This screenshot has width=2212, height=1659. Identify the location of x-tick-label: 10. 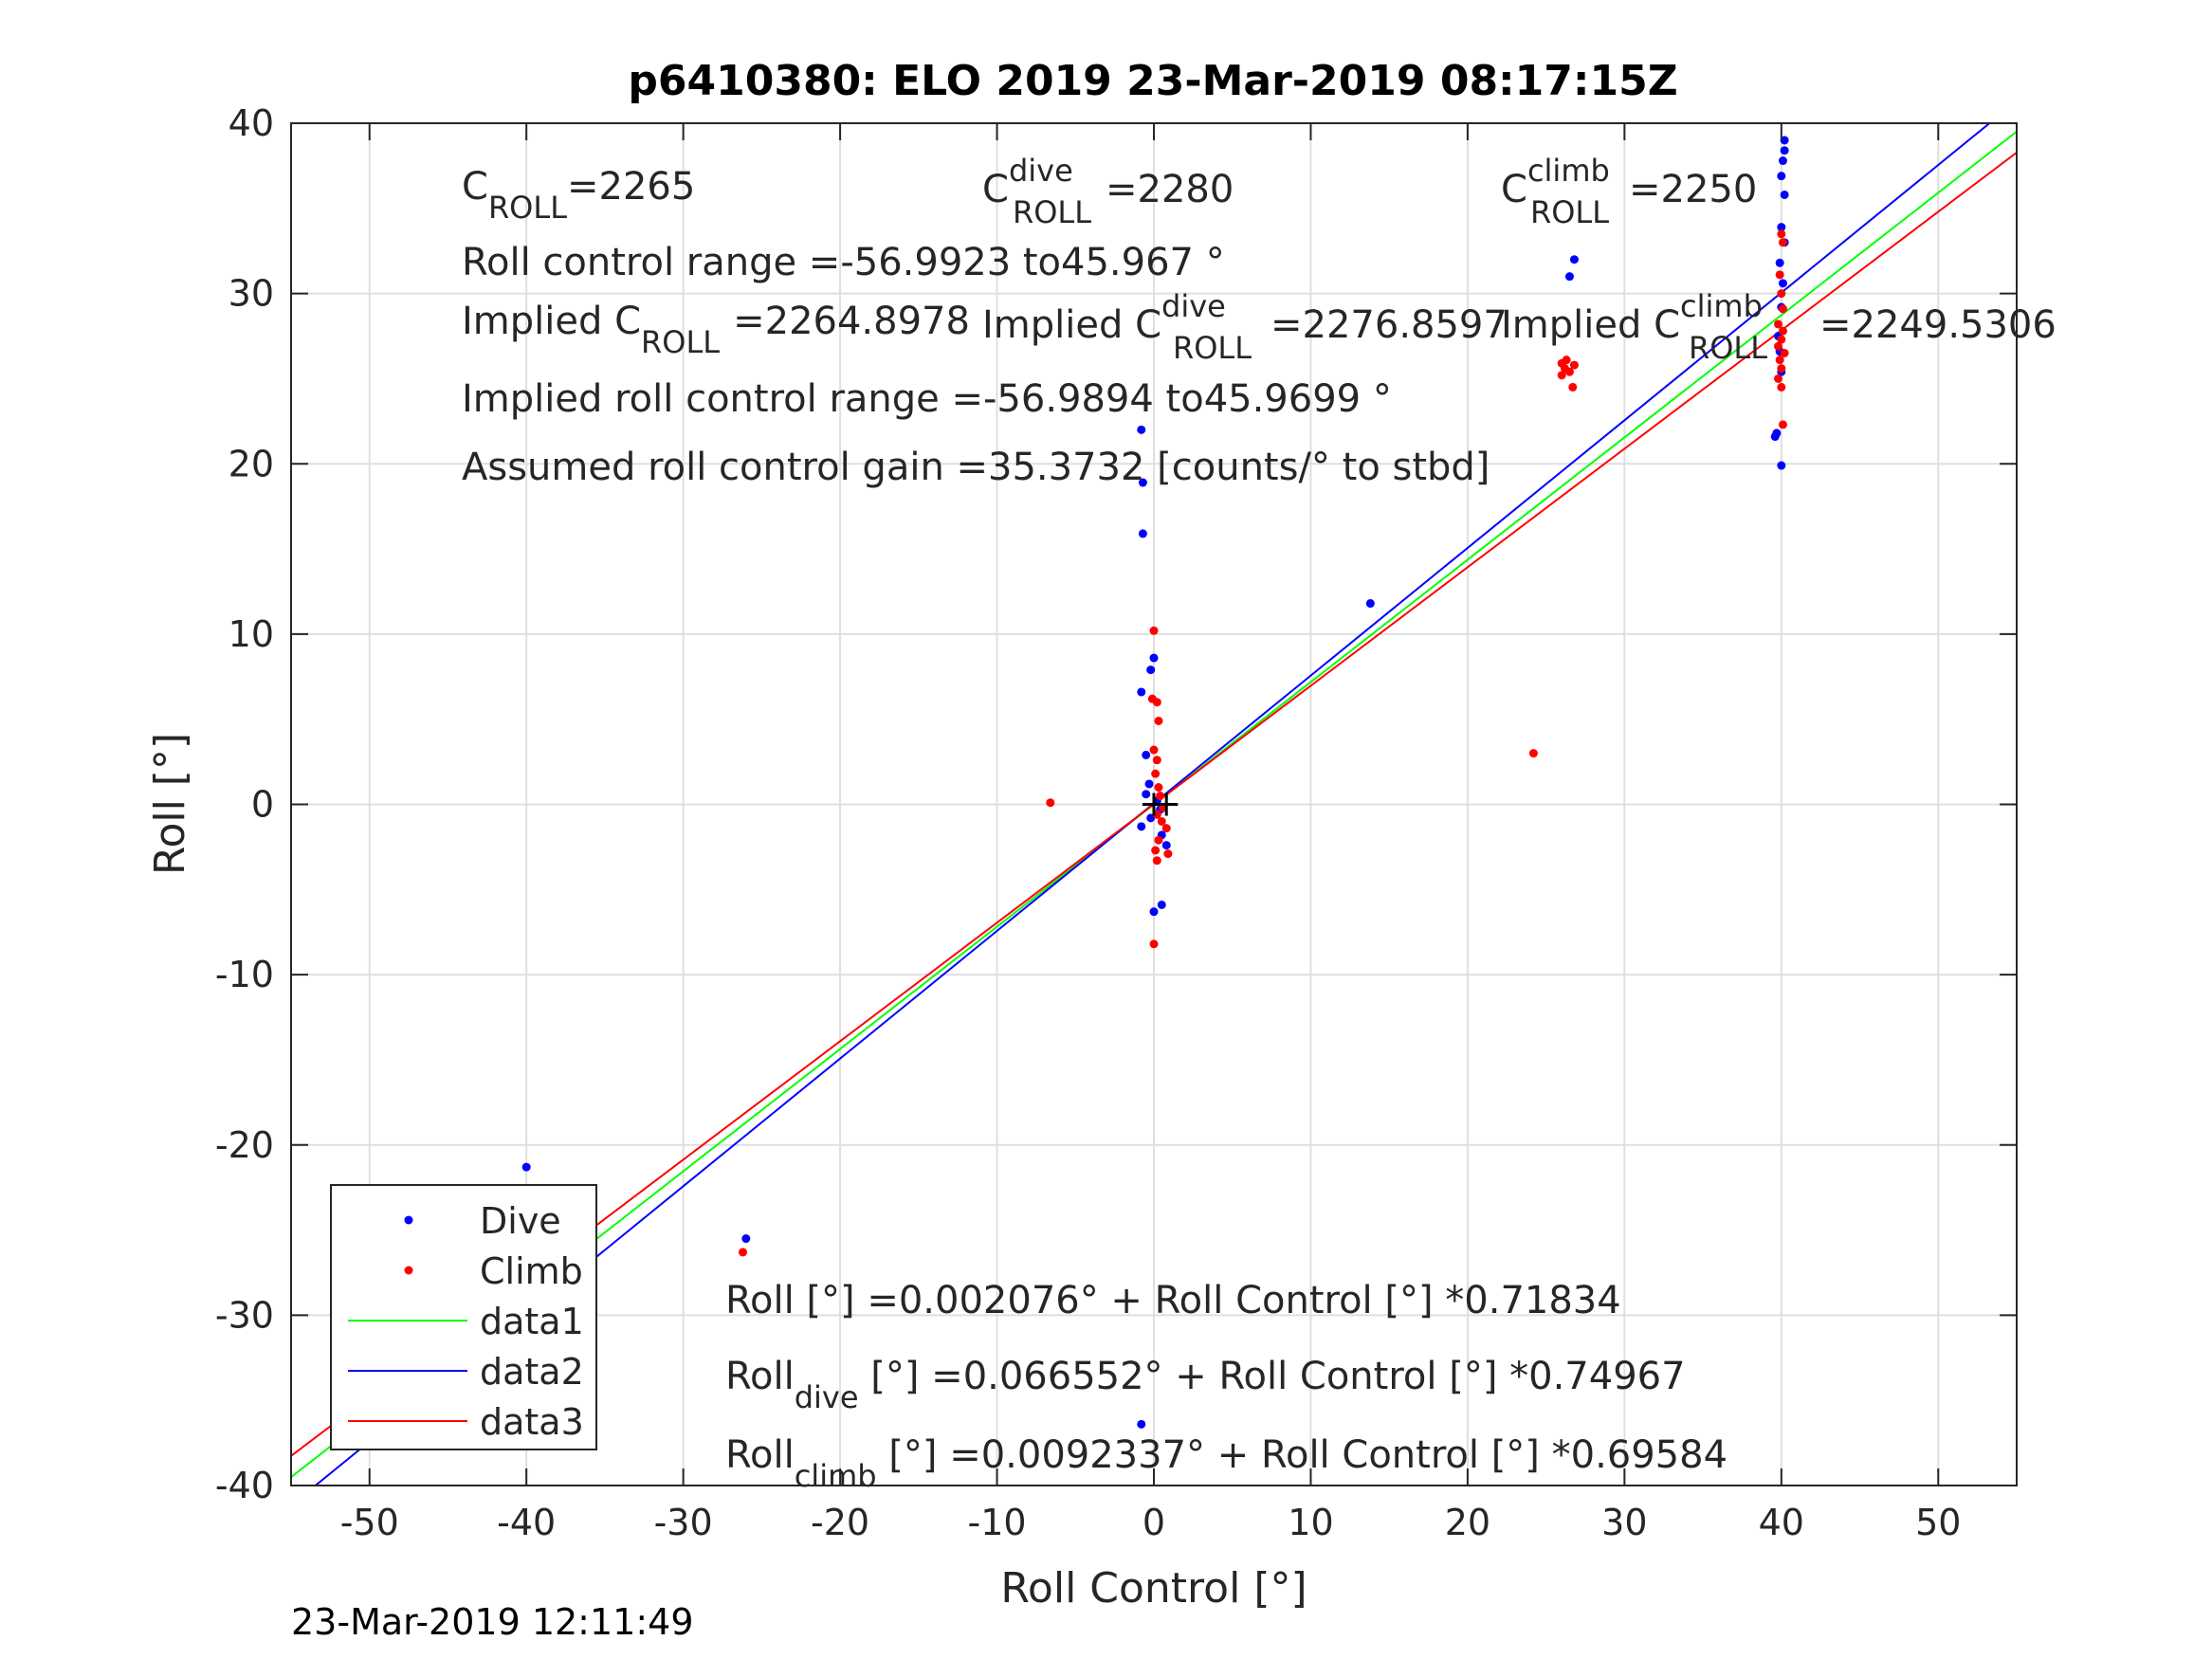
(1310, 1522).